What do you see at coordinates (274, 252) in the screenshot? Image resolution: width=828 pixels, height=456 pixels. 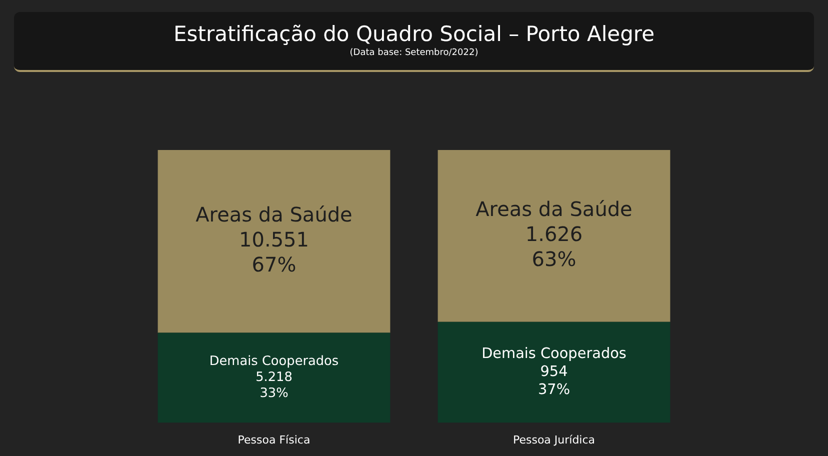 I see `data-label: 10.551 67%` at bounding box center [274, 252].